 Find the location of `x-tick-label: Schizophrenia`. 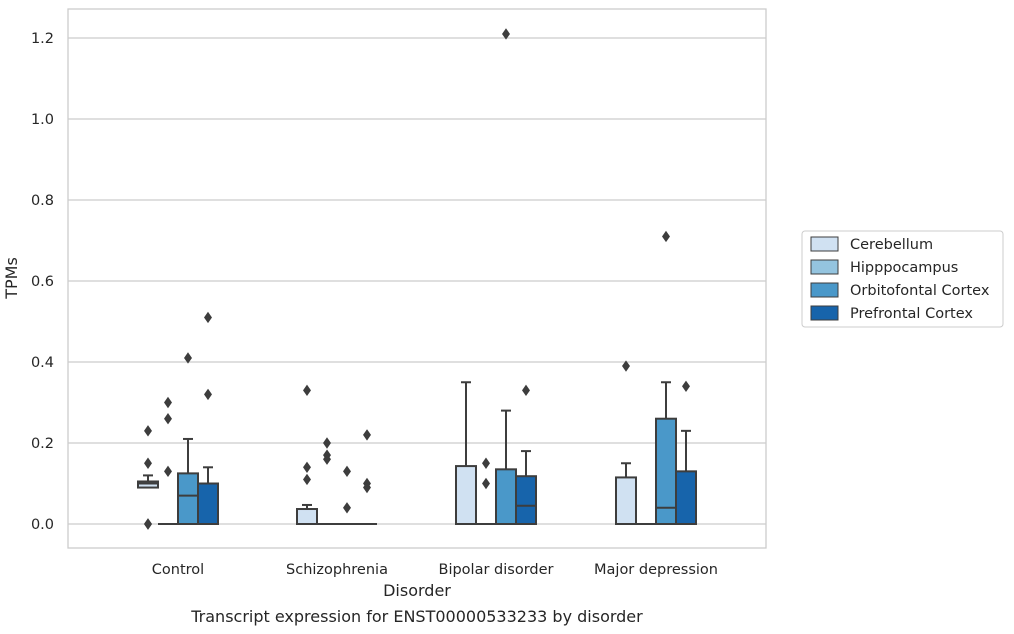

x-tick-label: Schizophrenia is located at coordinates (337, 570).